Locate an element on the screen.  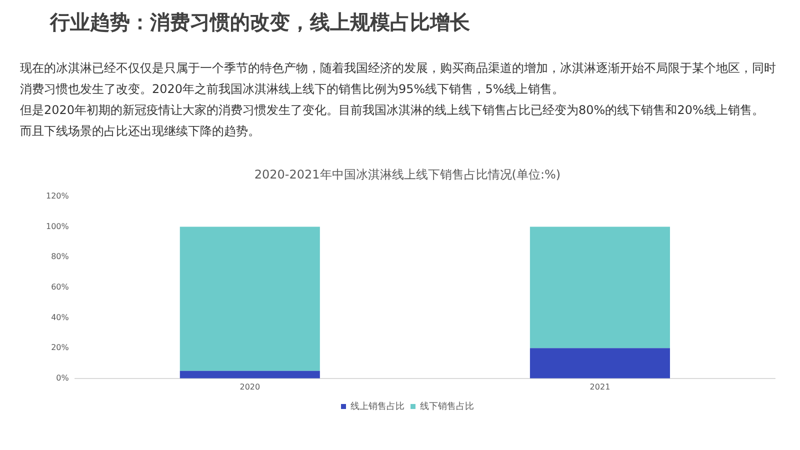
y-tick-label: 120% is located at coordinates (58, 195).